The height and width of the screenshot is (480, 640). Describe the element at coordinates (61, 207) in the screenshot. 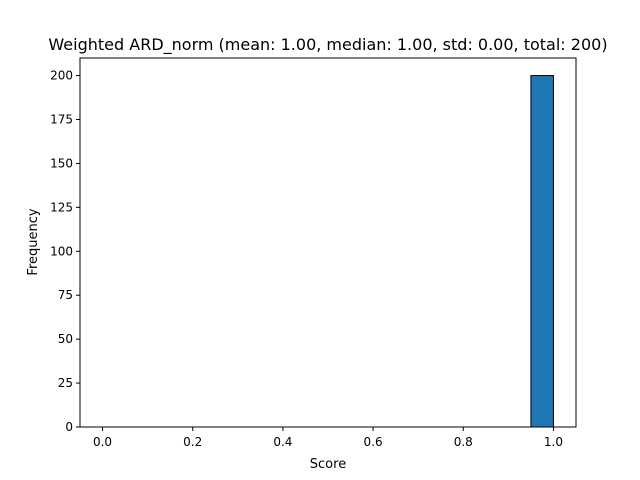

I see `y-tick-label-5: 125` at that location.